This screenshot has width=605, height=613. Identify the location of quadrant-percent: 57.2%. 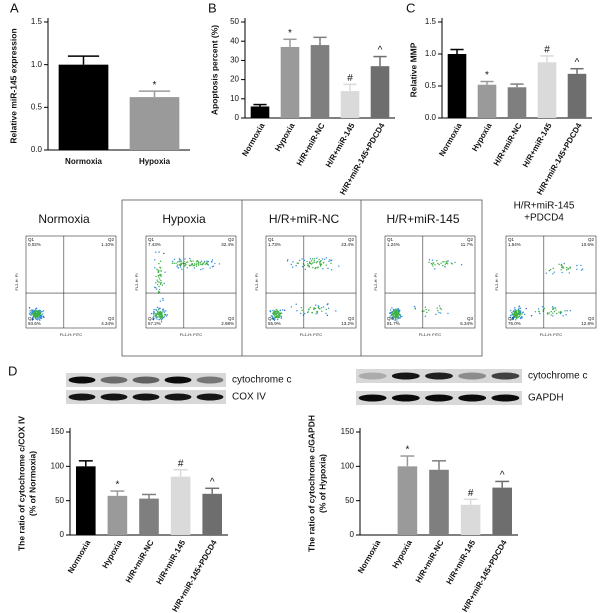
(154, 323).